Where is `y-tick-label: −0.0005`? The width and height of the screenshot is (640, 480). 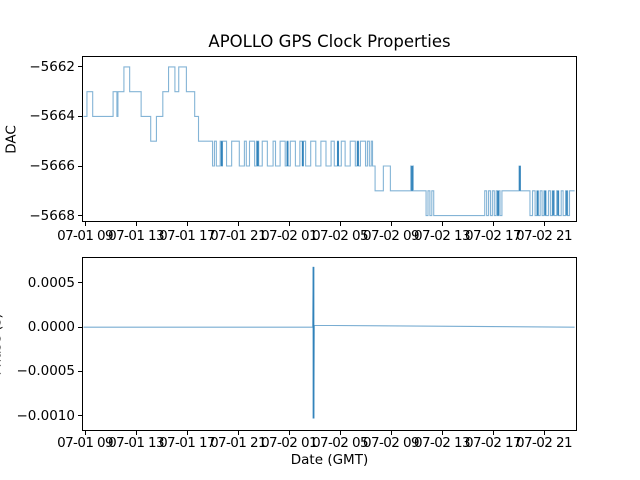
y-tick-label: −0.0005 is located at coordinates (45, 371).